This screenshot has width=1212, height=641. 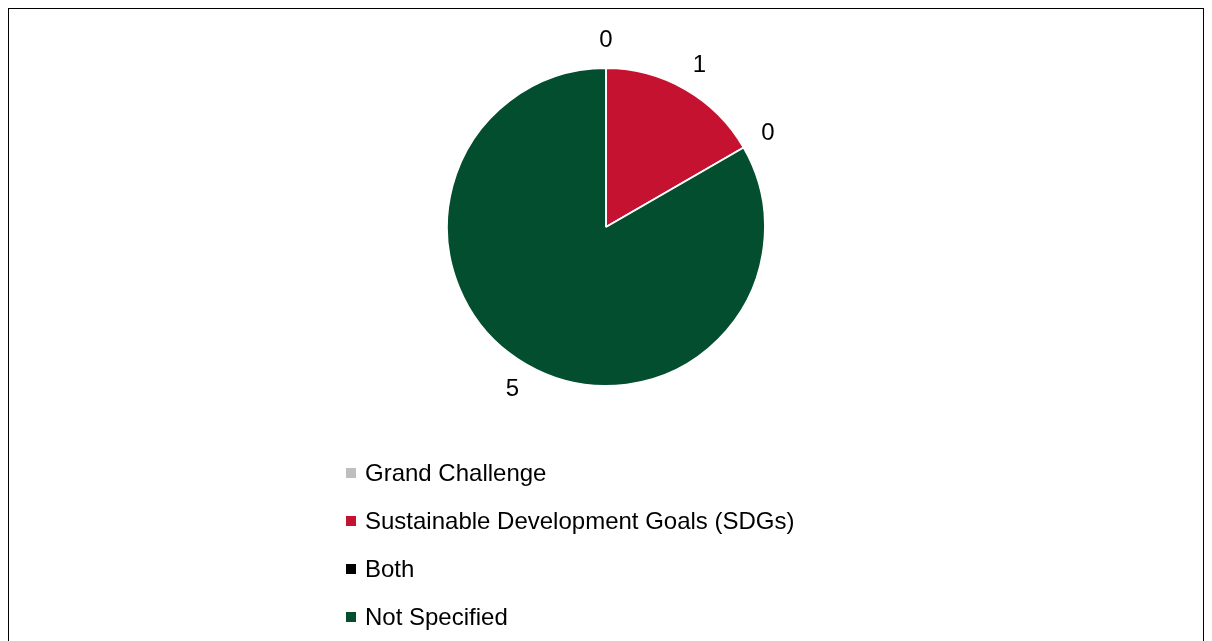 What do you see at coordinates (436, 617) in the screenshot?
I see `legend-label: Not Specified` at bounding box center [436, 617].